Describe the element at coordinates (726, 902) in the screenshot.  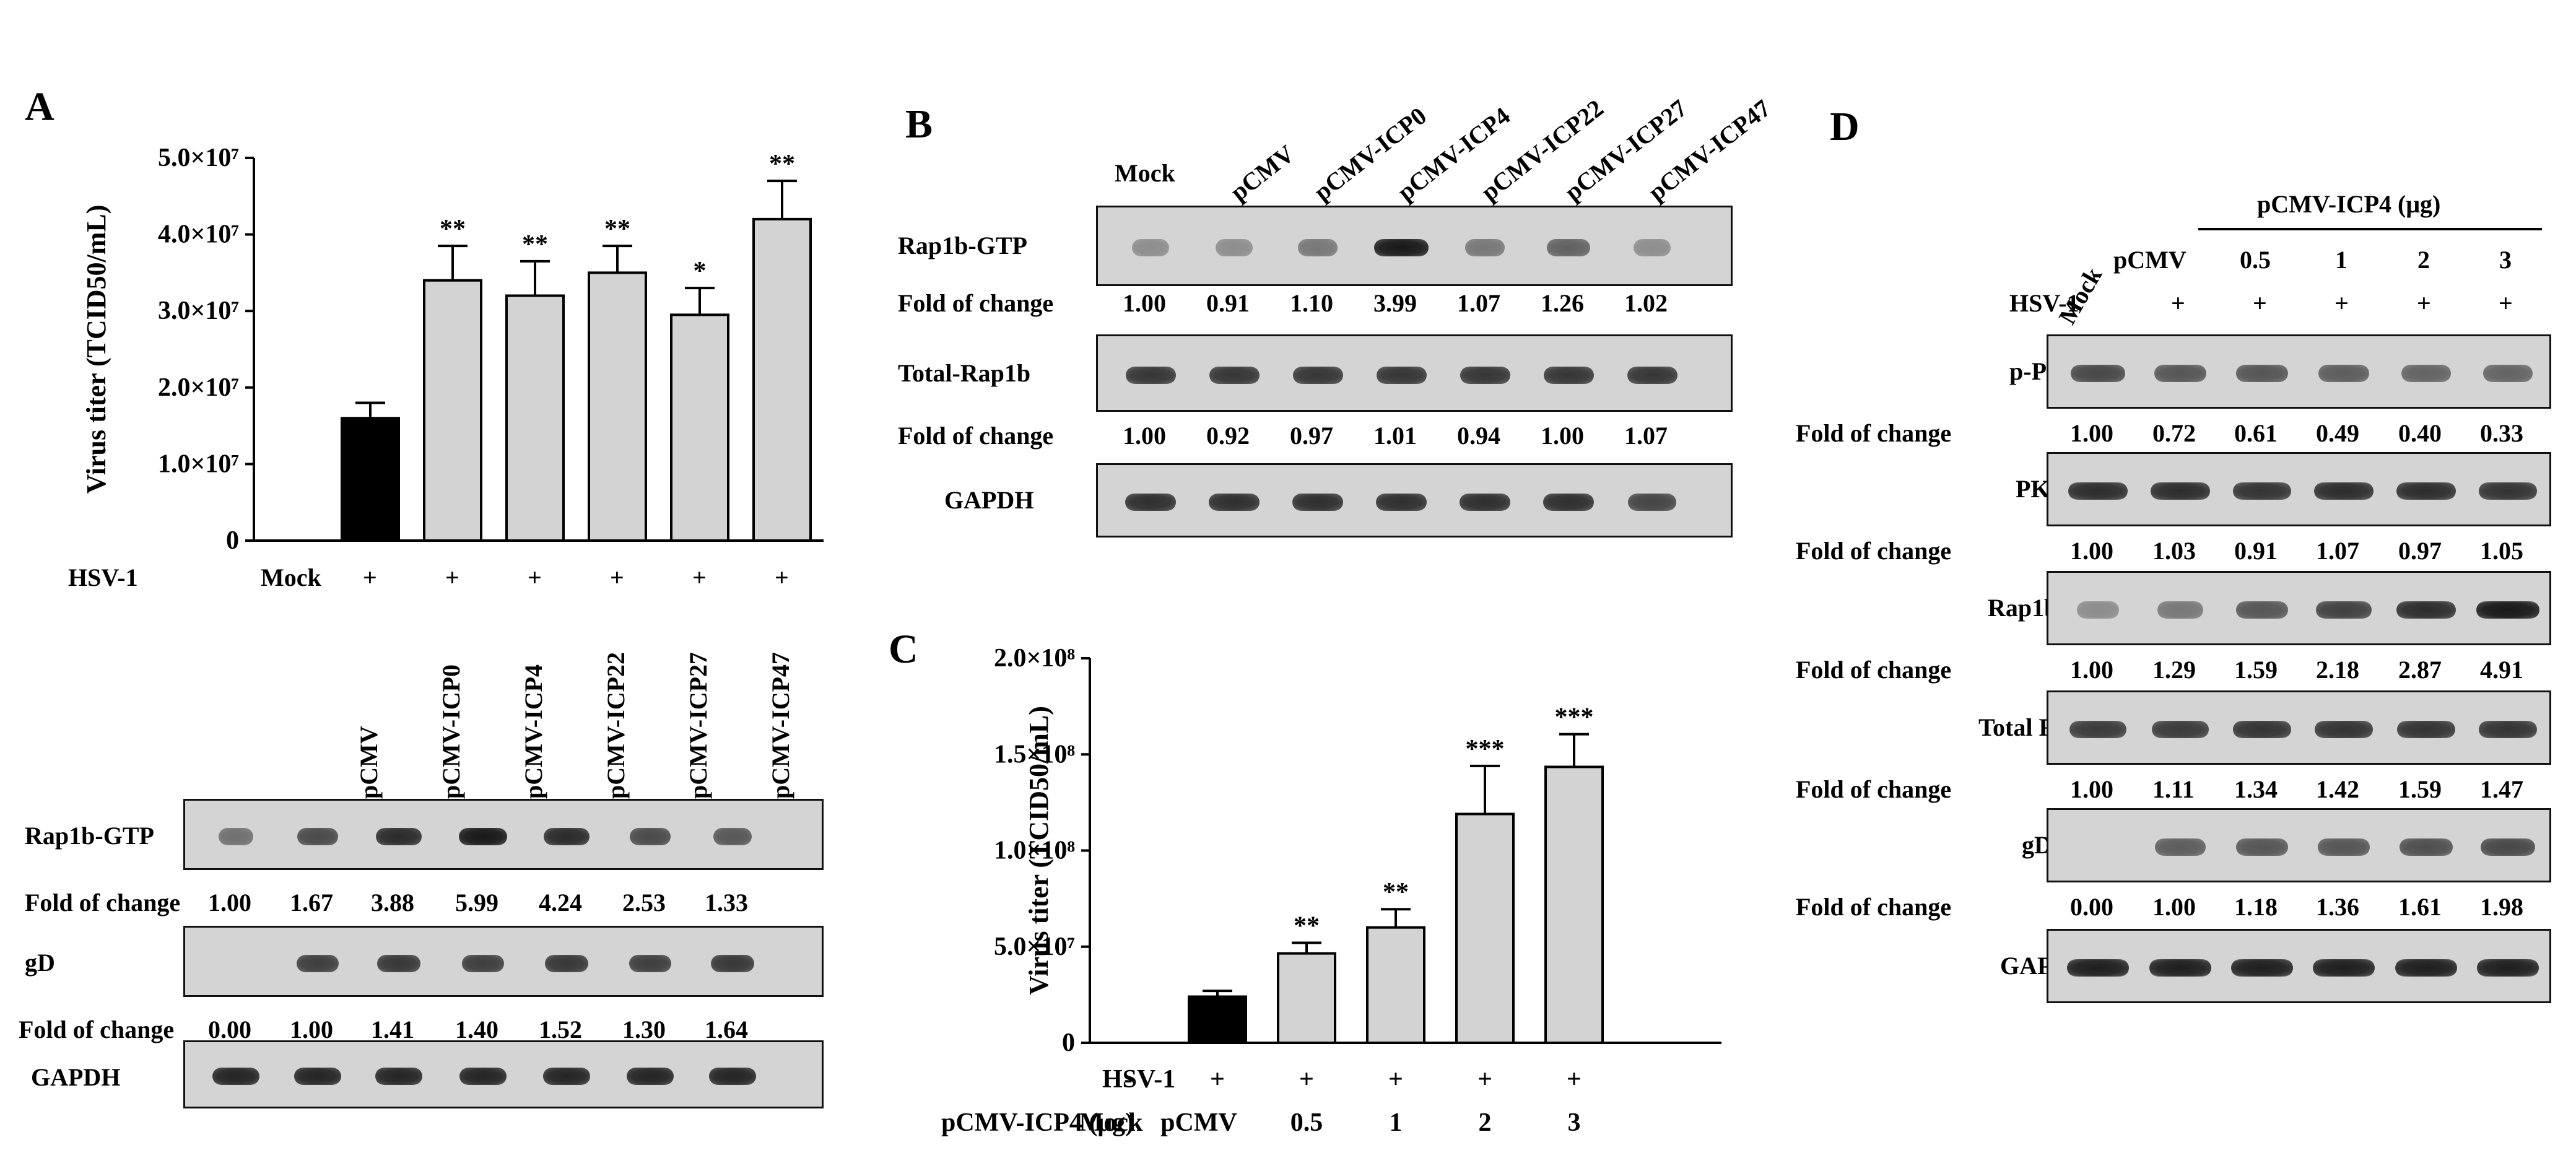
I see `fold-value: 1.33` at that location.